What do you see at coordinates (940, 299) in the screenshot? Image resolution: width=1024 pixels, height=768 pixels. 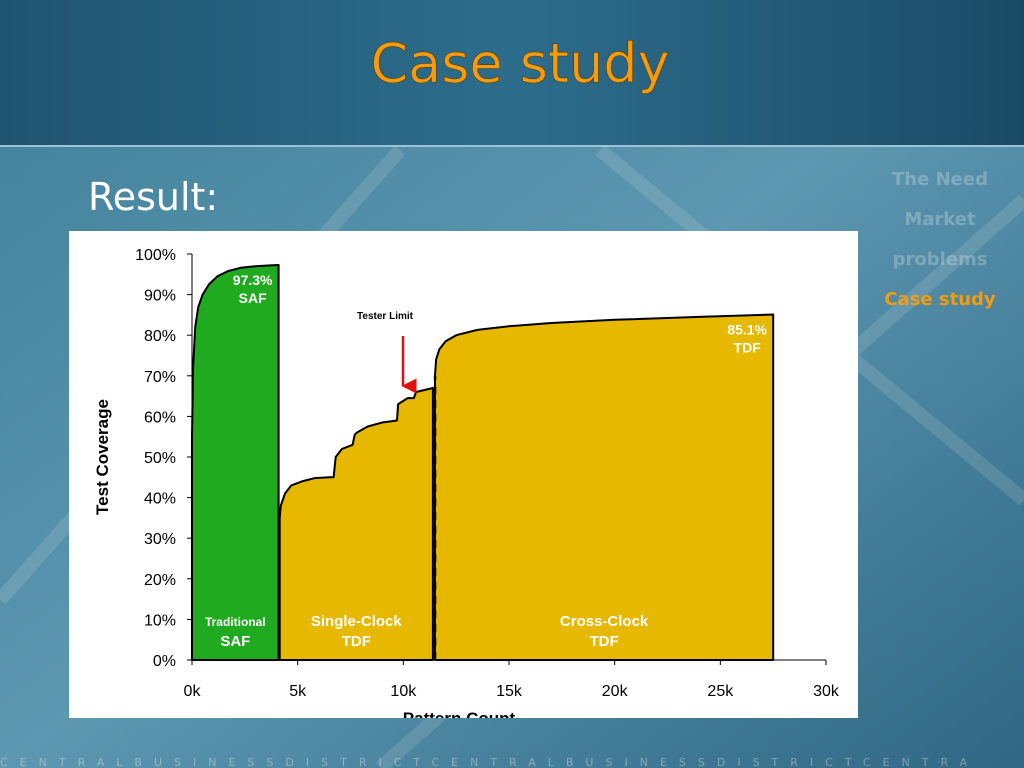 I see `nav-item: Case study` at bounding box center [940, 299].